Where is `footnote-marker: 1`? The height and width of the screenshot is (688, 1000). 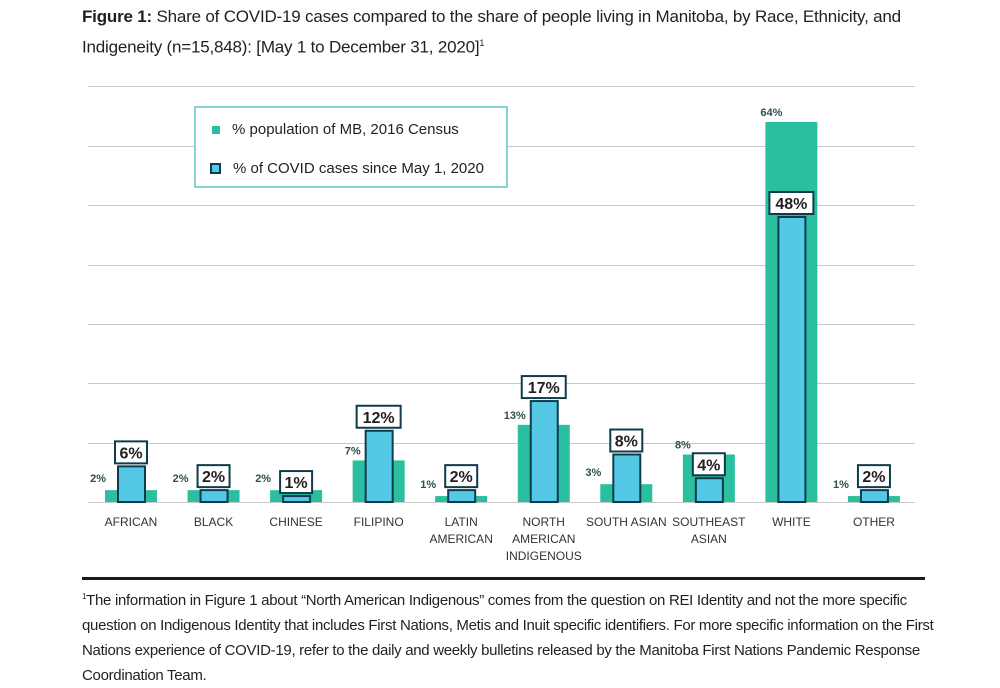
footnote-marker: 1 is located at coordinates (482, 43).